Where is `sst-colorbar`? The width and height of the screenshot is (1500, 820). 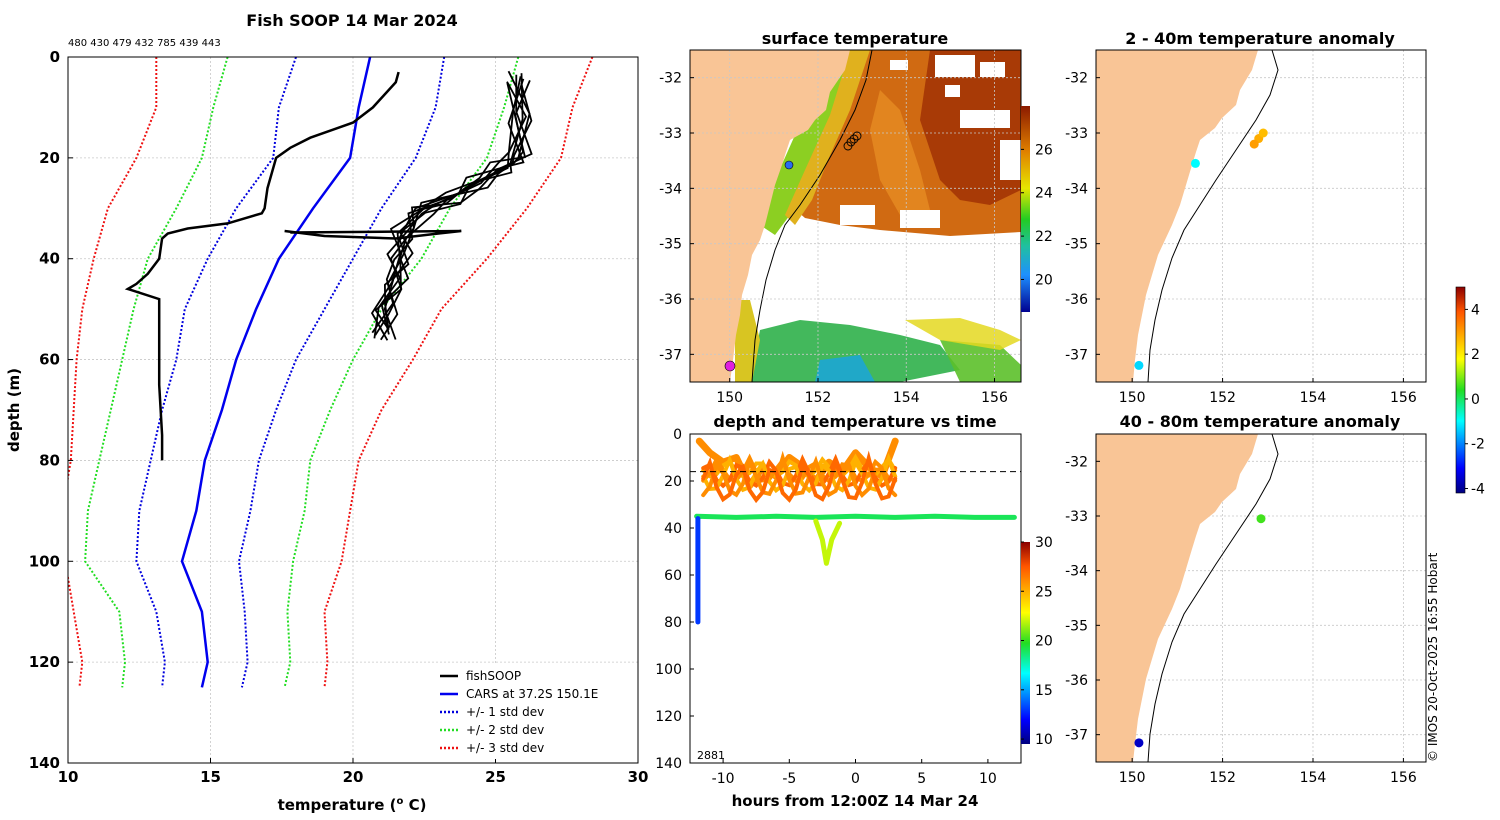 sst-colorbar is located at coordinates (1025, 209).